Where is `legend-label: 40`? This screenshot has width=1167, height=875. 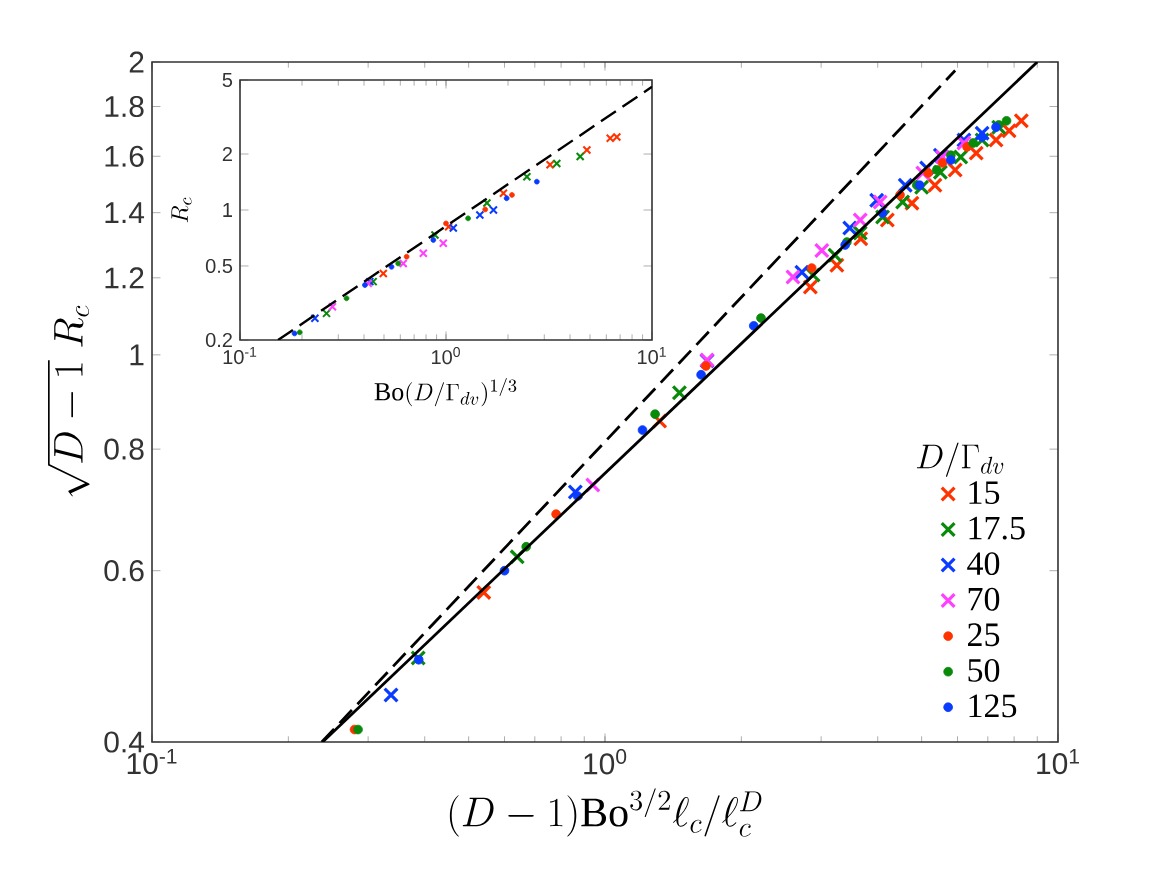 legend-label: 40 is located at coordinates (983, 564).